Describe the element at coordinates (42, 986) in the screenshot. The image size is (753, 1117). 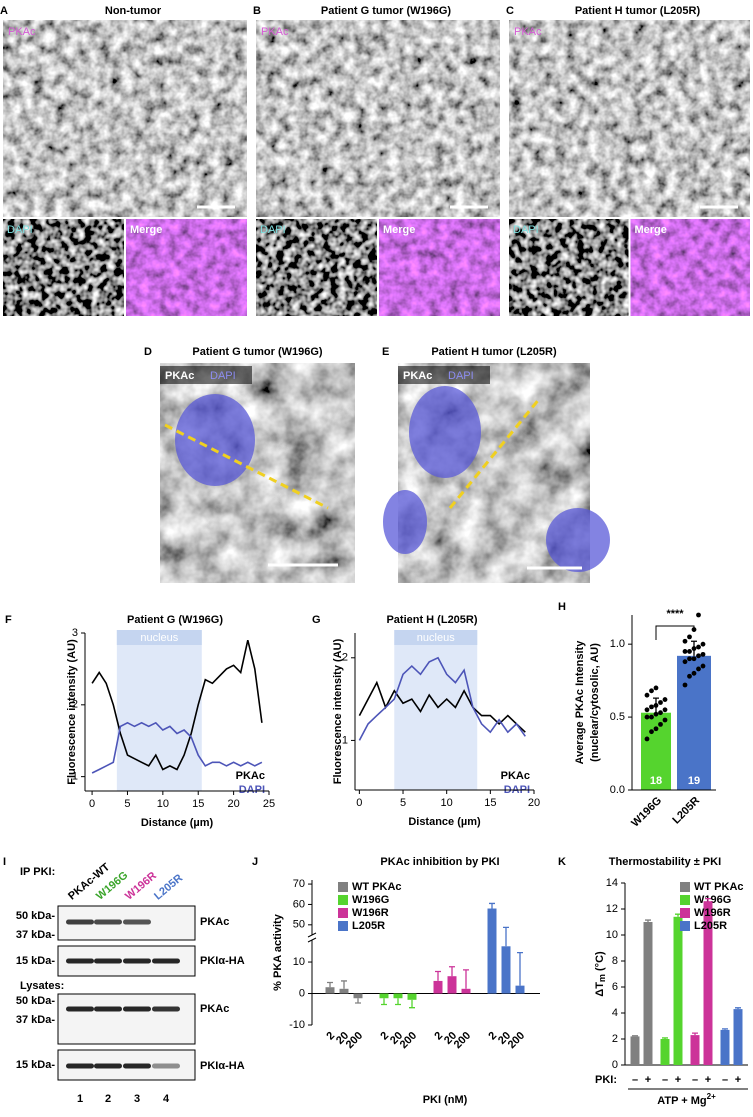
I see `lysates-label: Lysates:` at that location.